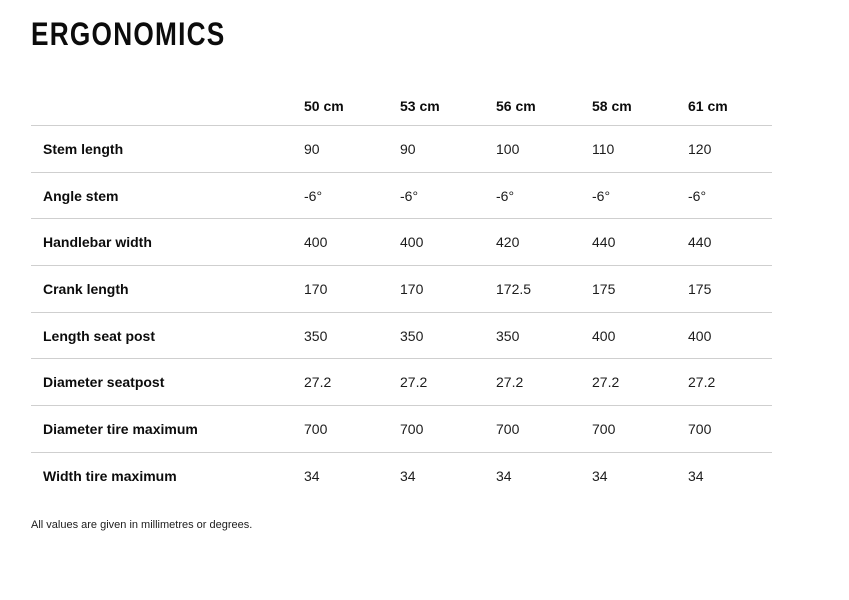 The width and height of the screenshot is (849, 600). What do you see at coordinates (86, 288) in the screenshot?
I see `row-label: Crank length` at bounding box center [86, 288].